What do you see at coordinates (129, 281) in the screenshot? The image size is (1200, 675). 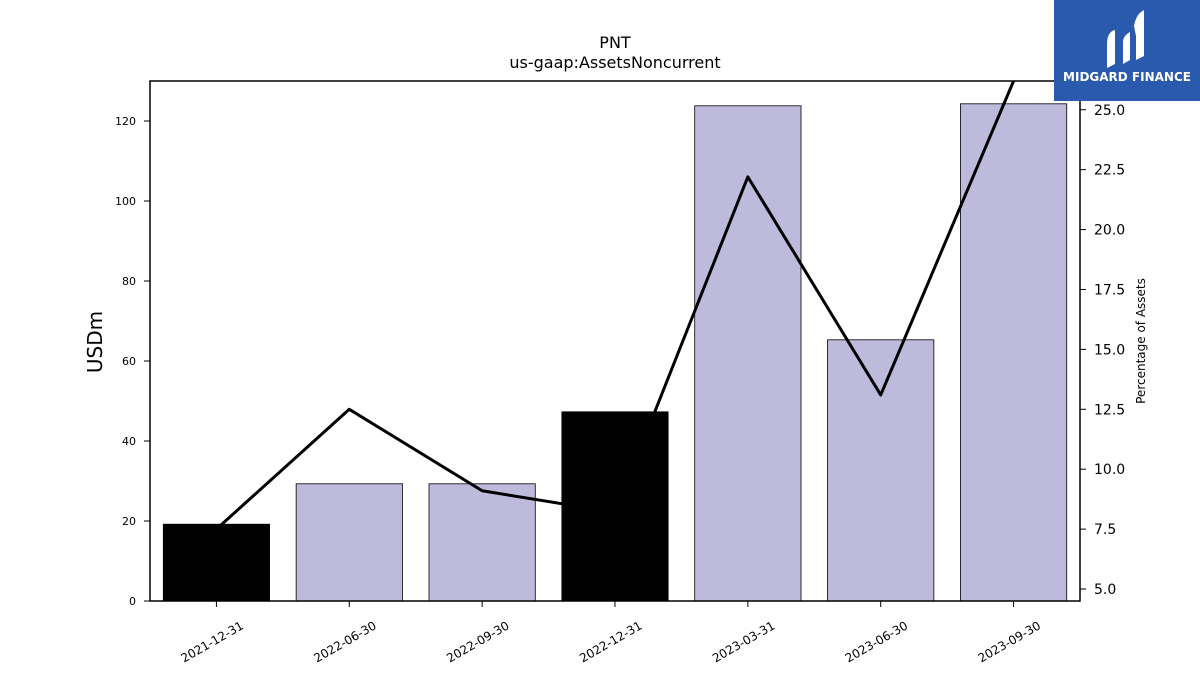 I see `y-tick-label: 80` at bounding box center [129, 281].